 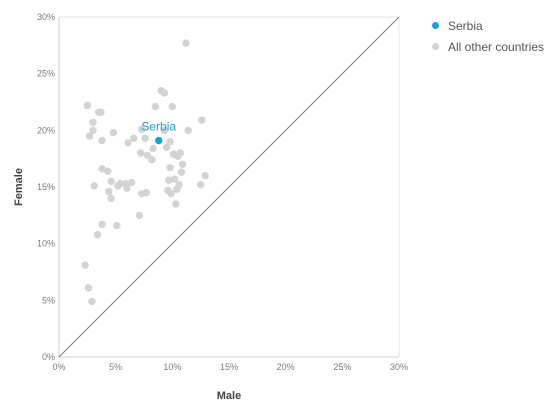 What do you see at coordinates (158, 127) in the screenshot?
I see `data-label-serbia: Serbia` at bounding box center [158, 127].